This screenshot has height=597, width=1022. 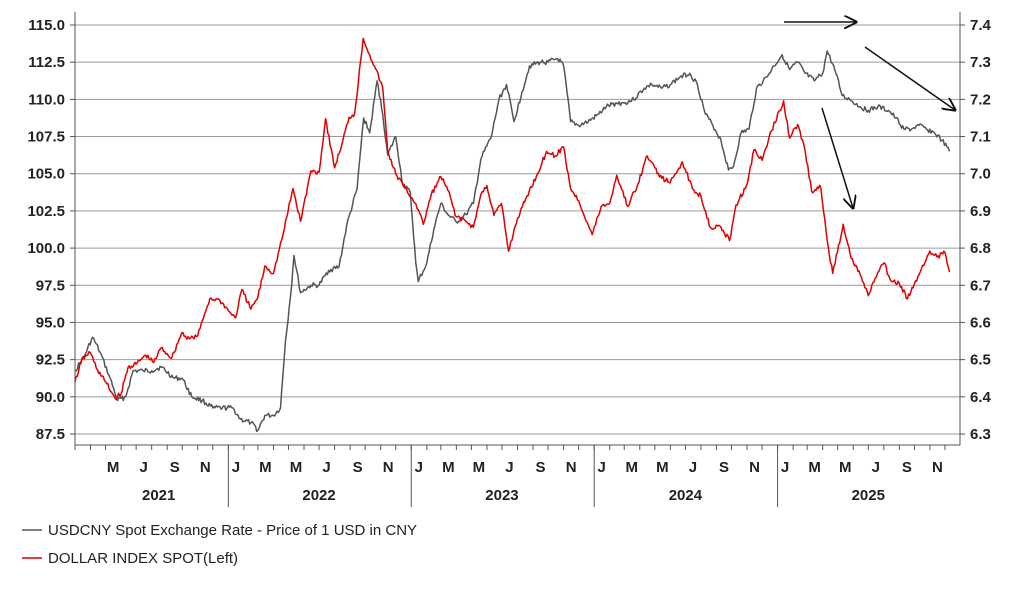 What do you see at coordinates (50, 360) in the screenshot?
I see `left-tick-label: 92.5` at bounding box center [50, 360].